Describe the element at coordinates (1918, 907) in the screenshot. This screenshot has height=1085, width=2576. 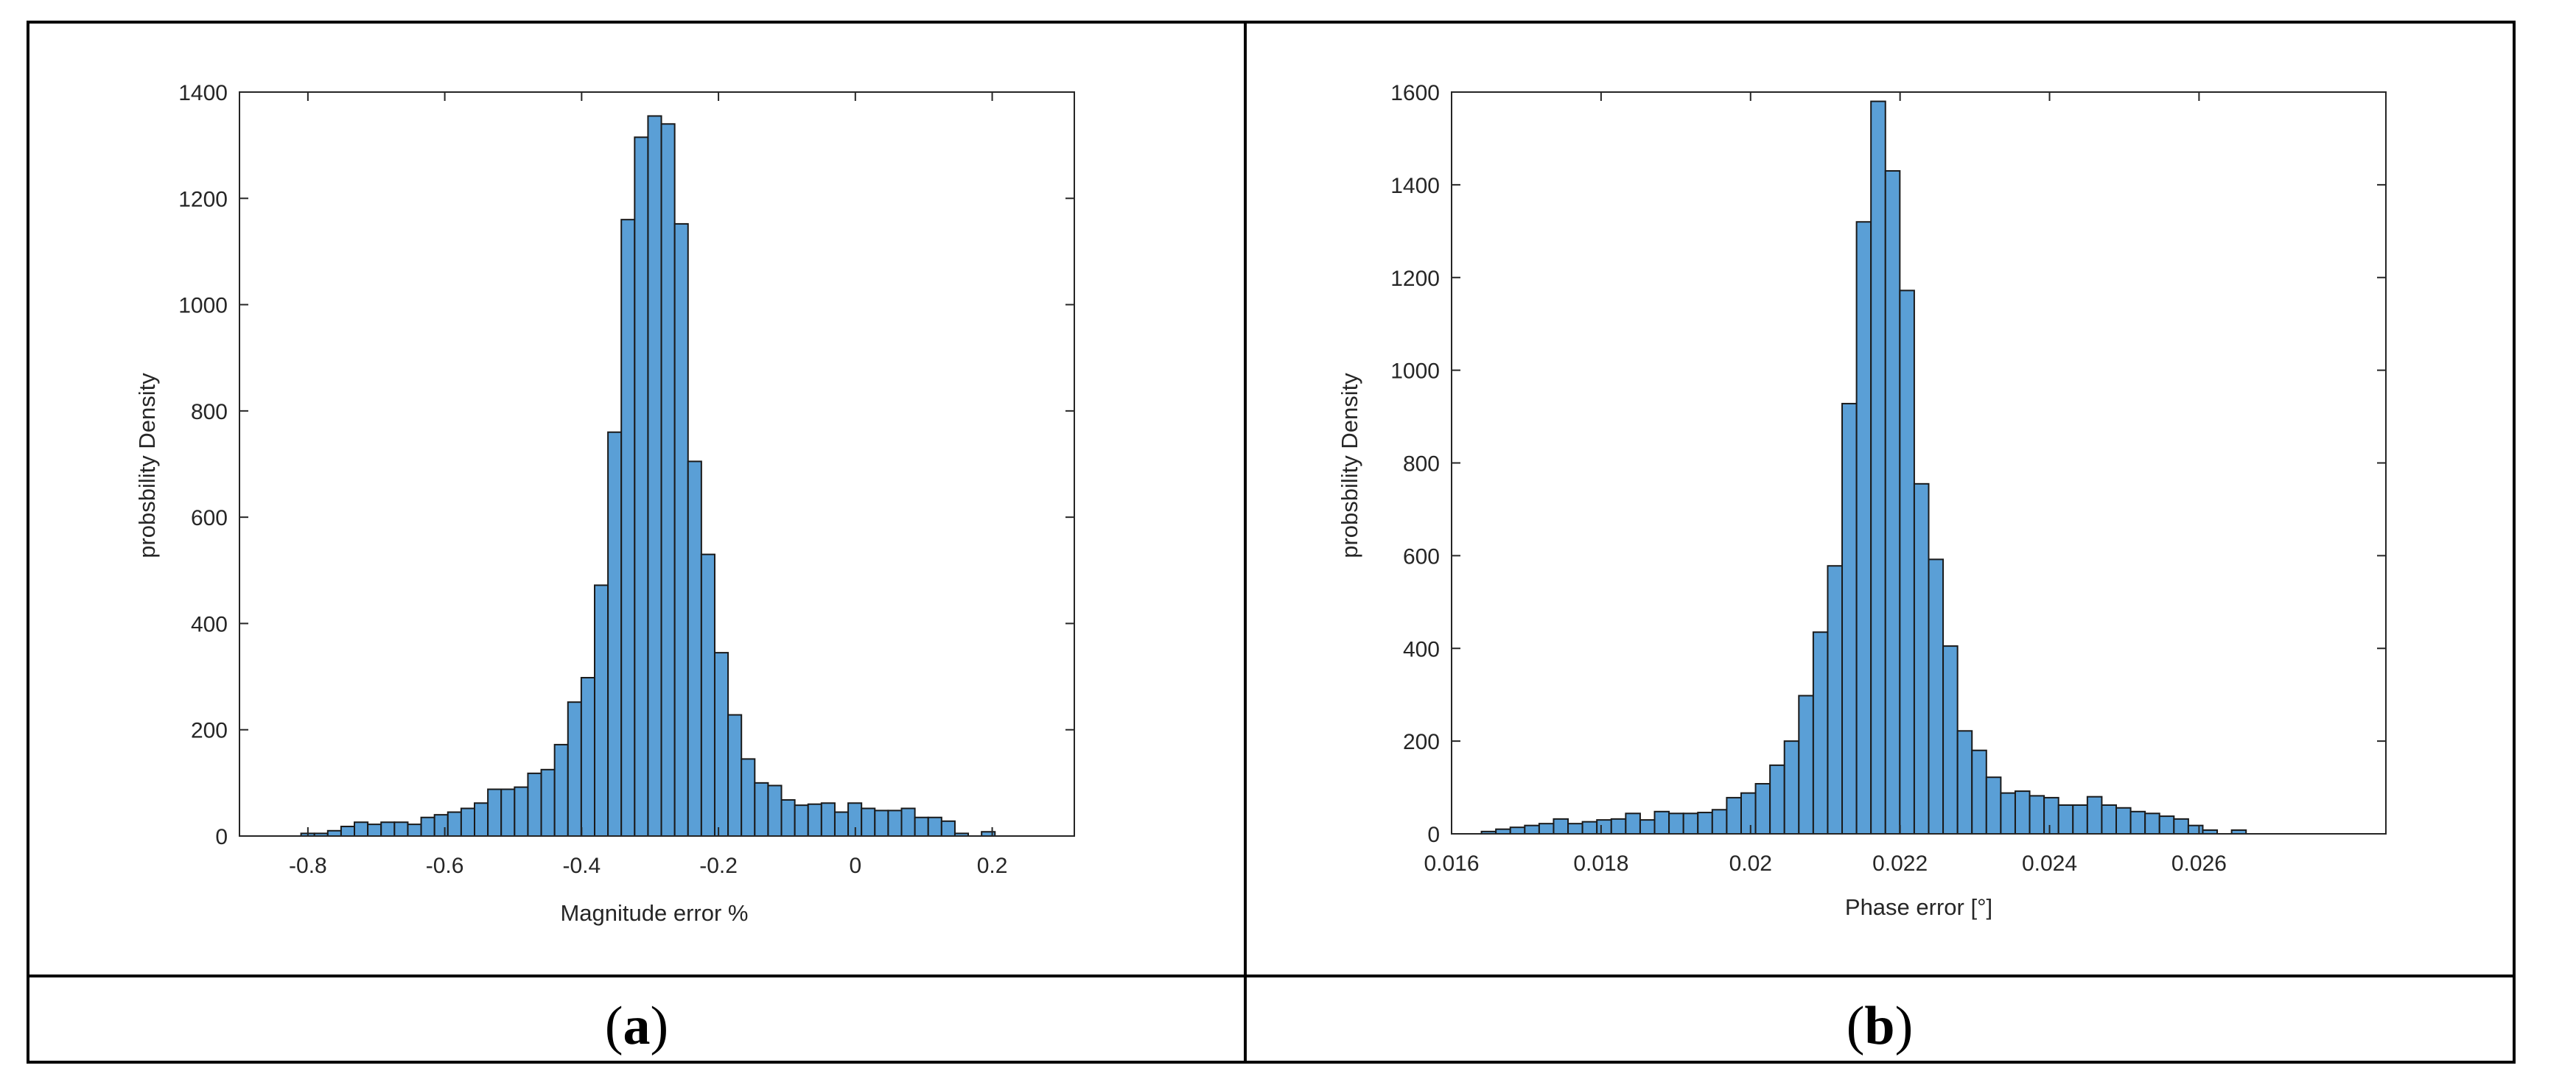
I see `x-axis-label: Phase error [°]` at that location.